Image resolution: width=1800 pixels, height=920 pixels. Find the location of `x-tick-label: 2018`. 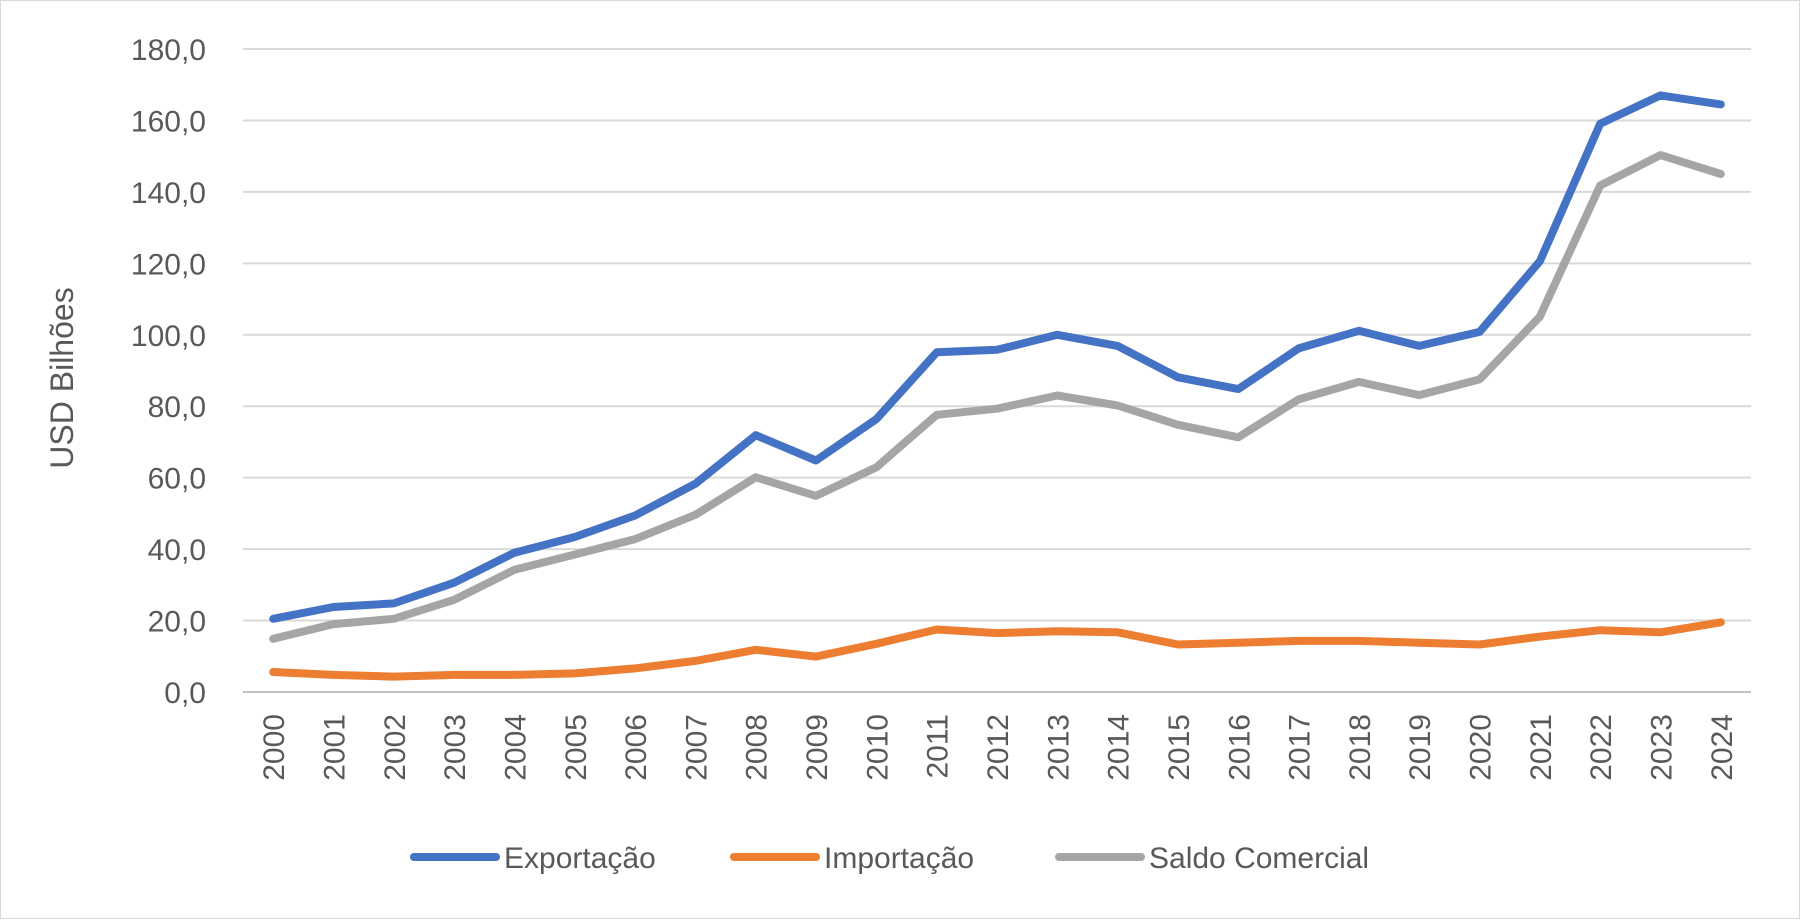

x-tick-label: 2018 is located at coordinates (1360, 747).